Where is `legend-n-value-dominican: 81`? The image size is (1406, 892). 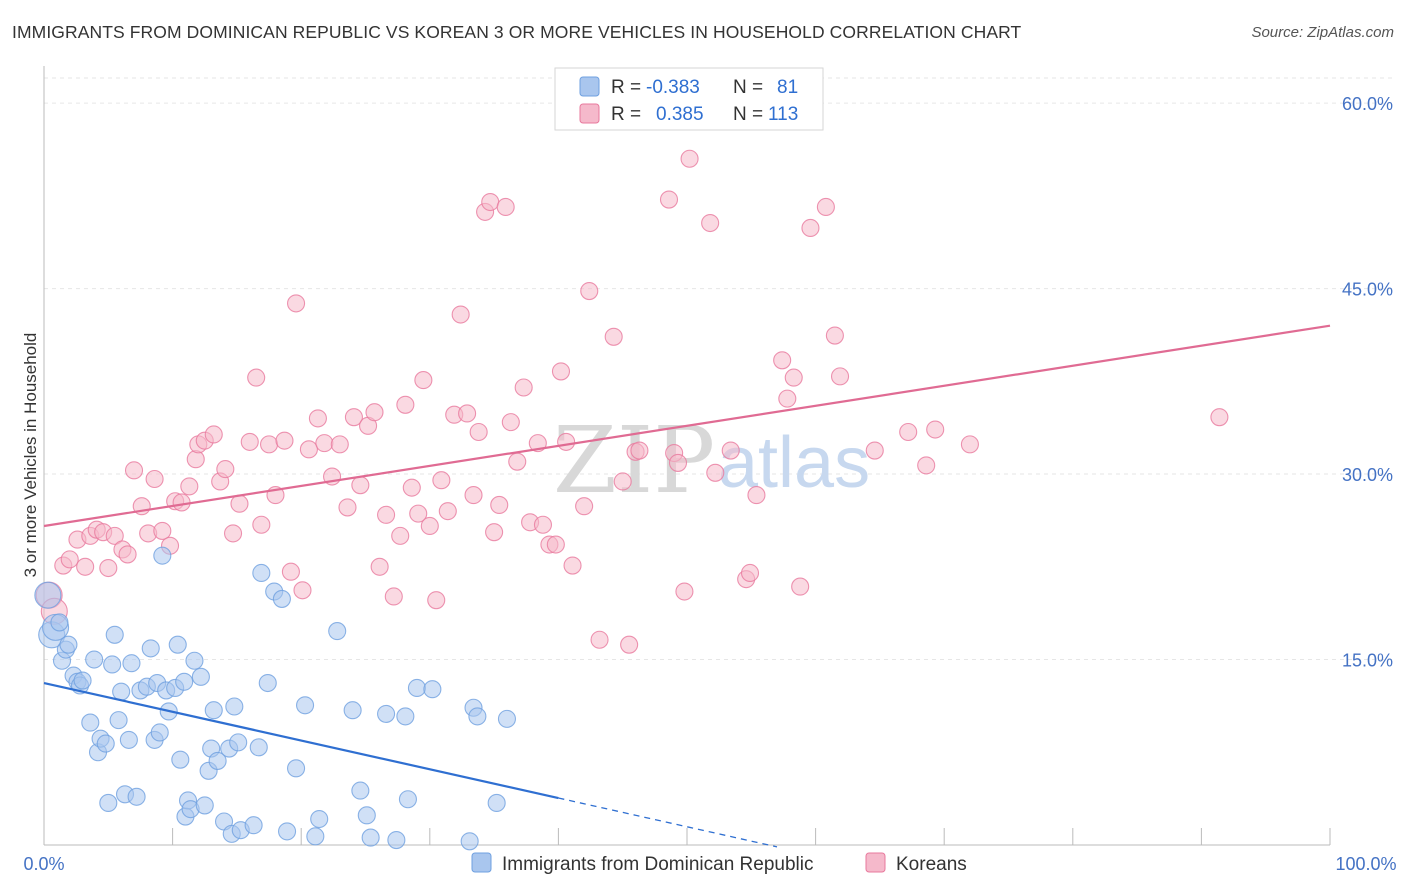 legend-n-value-dominican: 81 is located at coordinates (787, 87).